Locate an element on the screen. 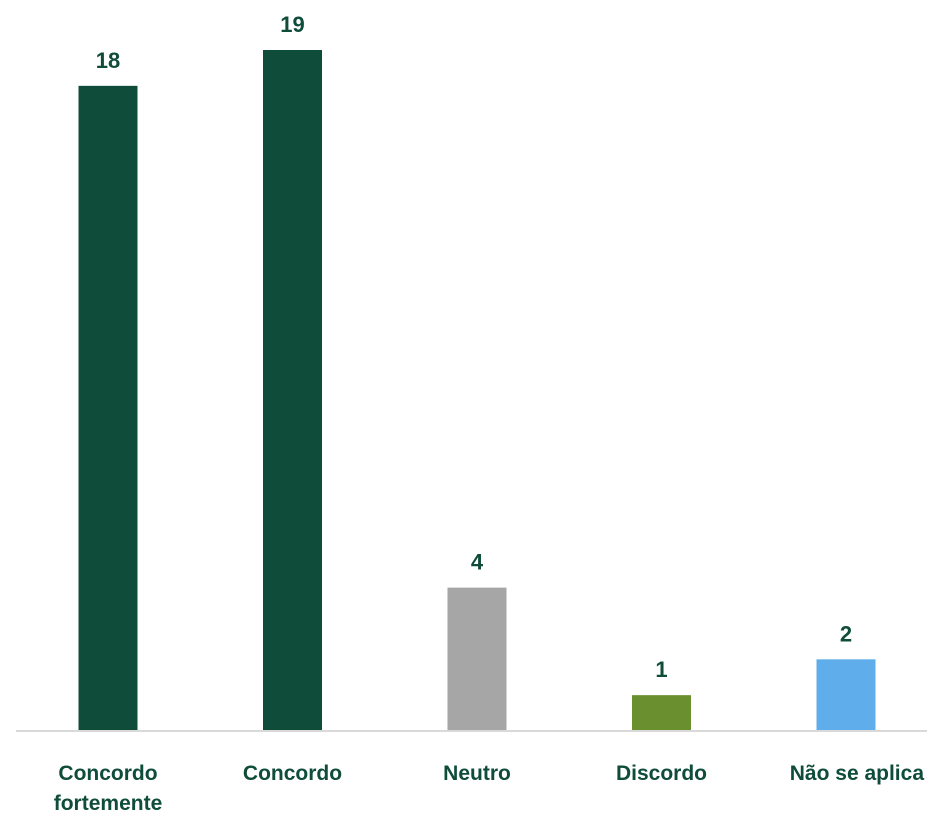  category-label-3-line-0: Discordo is located at coordinates (661, 773).